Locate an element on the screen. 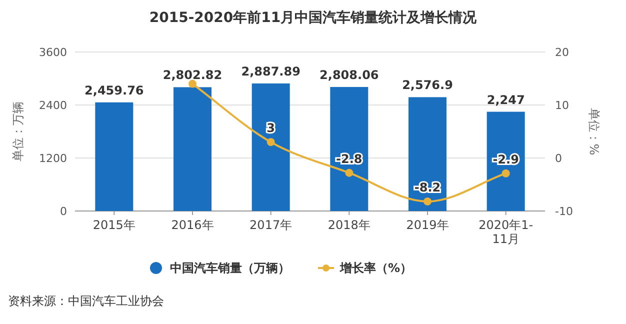  x-tick-label: 2020年1-11月 is located at coordinates (506, 232).